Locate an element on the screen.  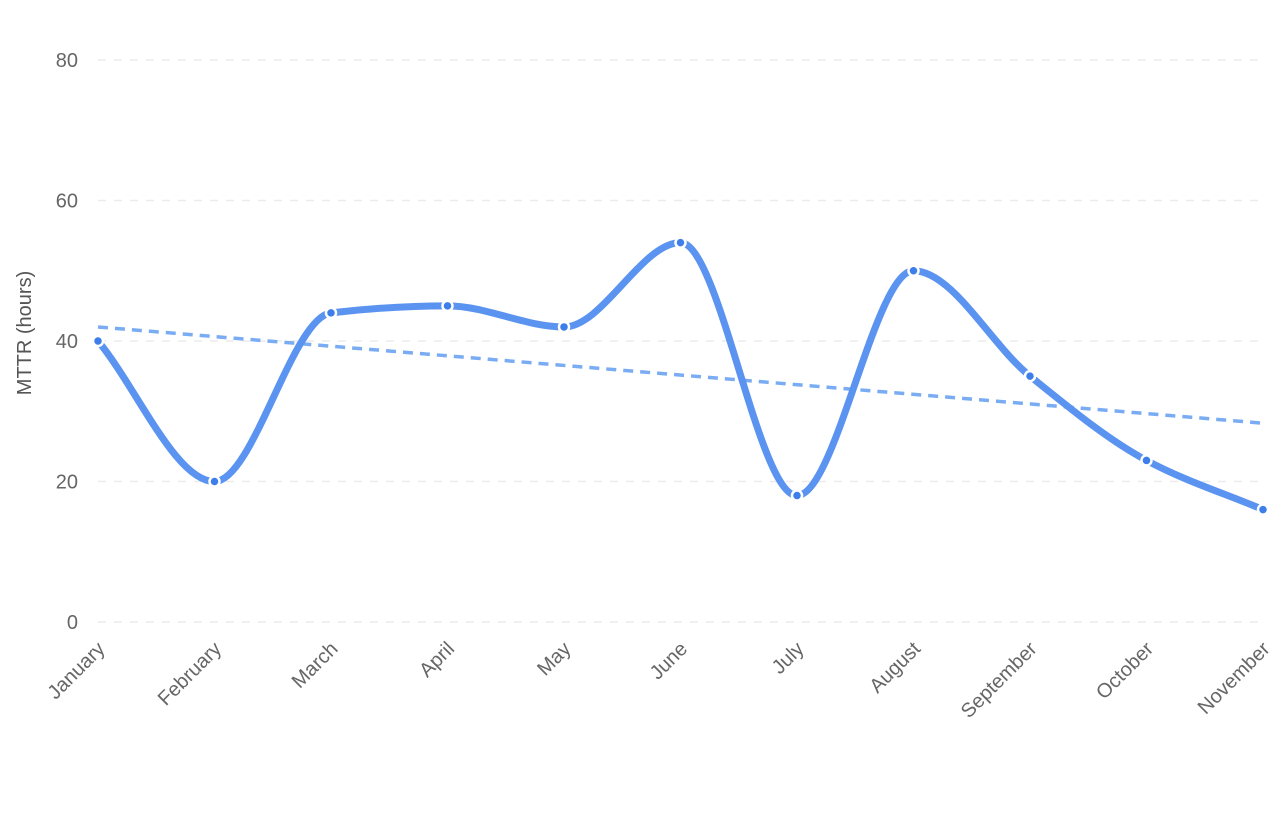
x-tick-label: January is located at coordinates (77, 671).